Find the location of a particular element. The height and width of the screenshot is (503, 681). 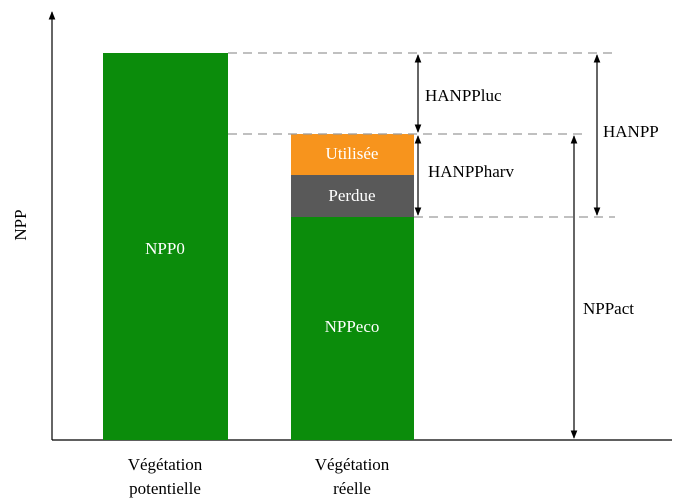

segment-label: Perdue is located at coordinates (351, 195).